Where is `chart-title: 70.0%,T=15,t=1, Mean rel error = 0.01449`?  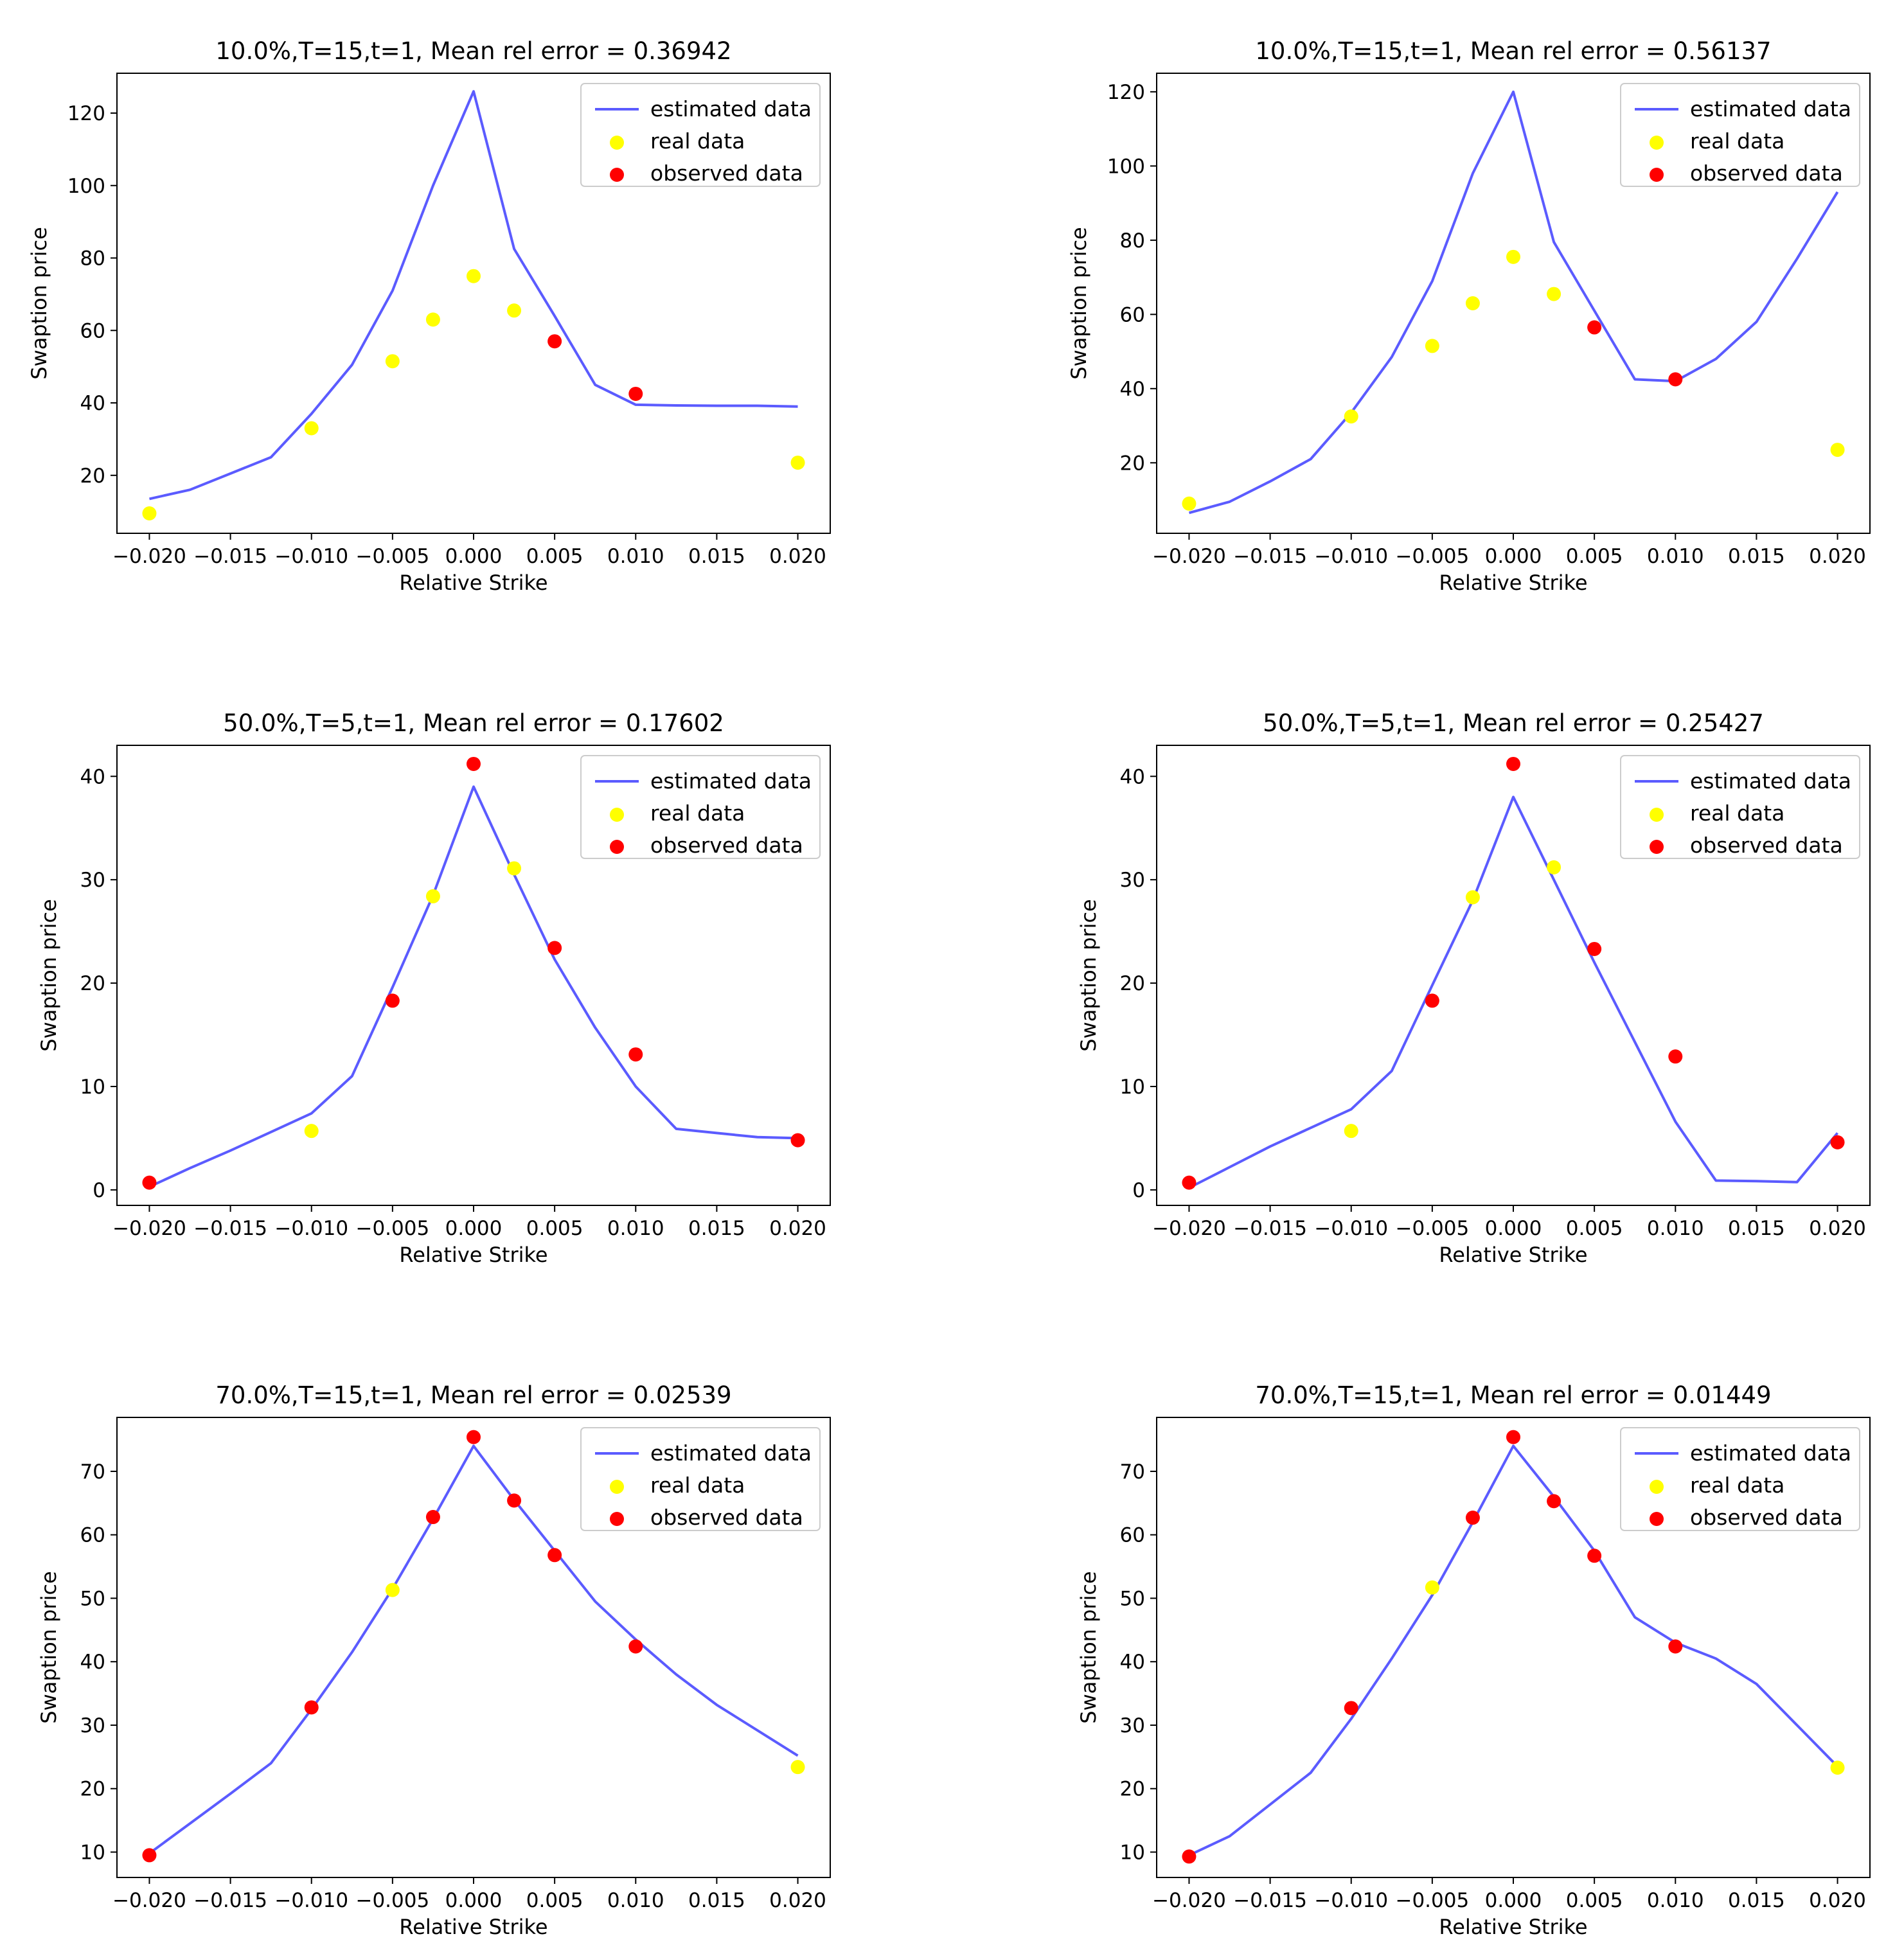
chart-title: 70.0%,T=15,t=1, Mean rel error = 0.01449 is located at coordinates (1513, 1395).